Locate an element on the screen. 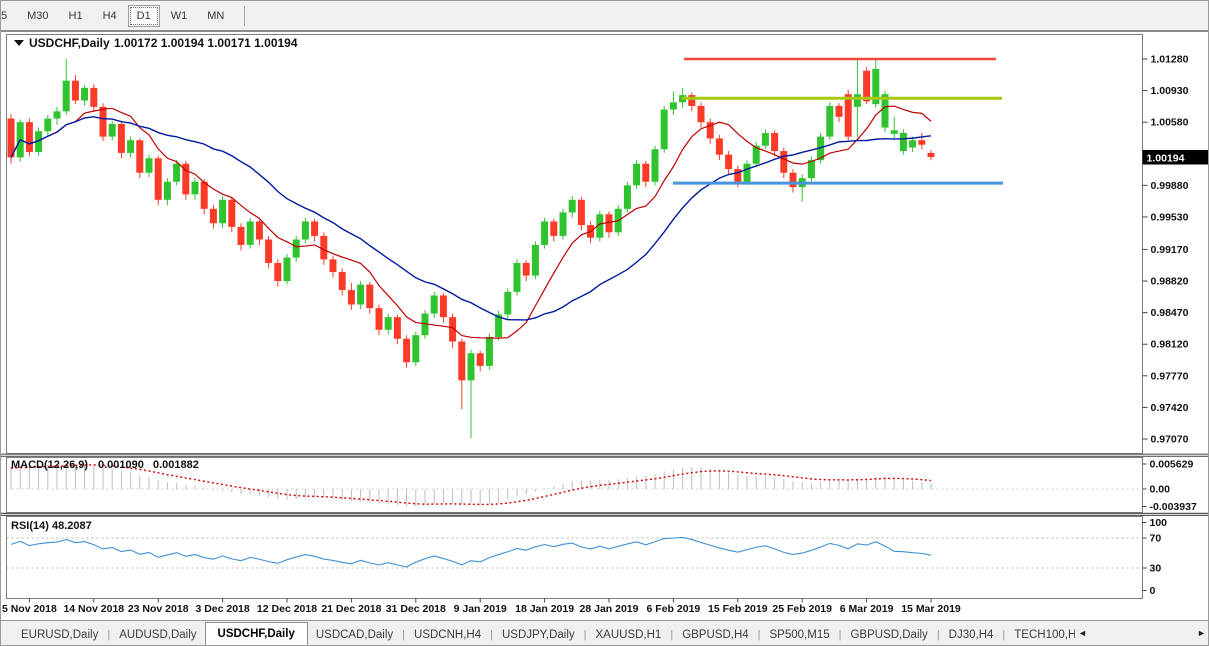 The height and width of the screenshot is (646, 1209). date-axis-label: 23 Nov 2018 is located at coordinates (158, 609).